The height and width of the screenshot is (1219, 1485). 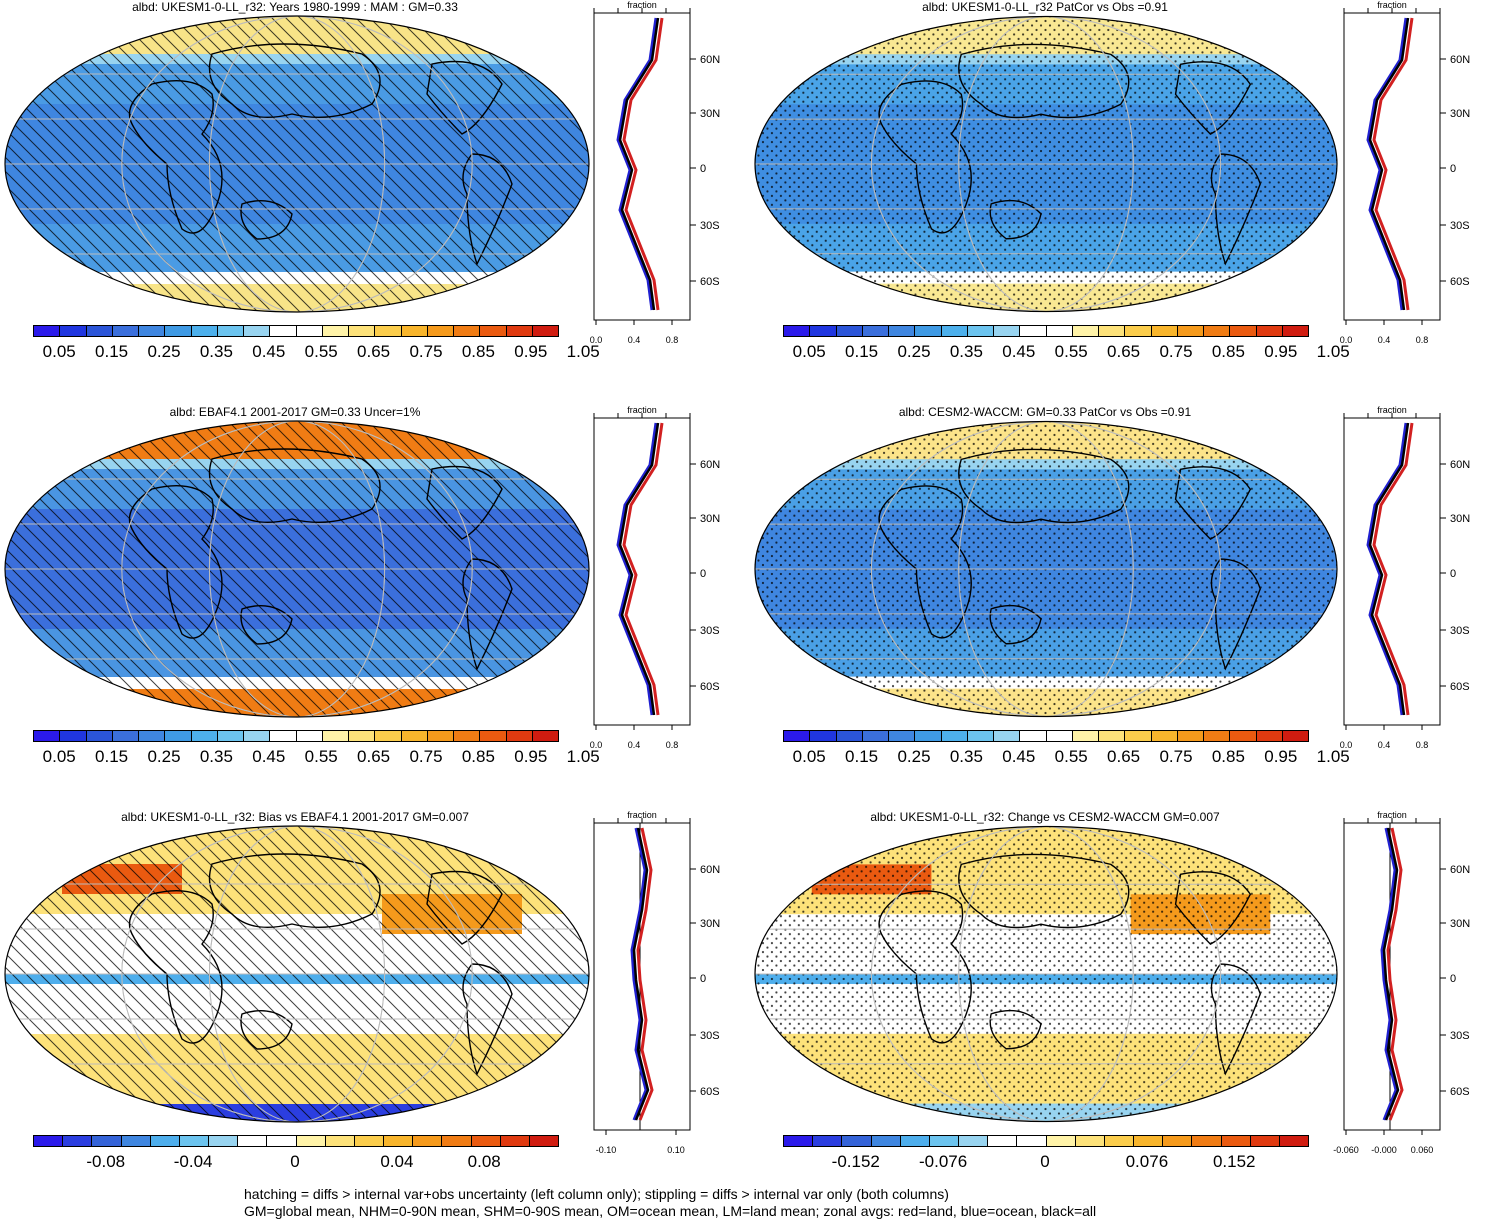 What do you see at coordinates (297, 571) in the screenshot?
I see `world-map` at bounding box center [297, 571].